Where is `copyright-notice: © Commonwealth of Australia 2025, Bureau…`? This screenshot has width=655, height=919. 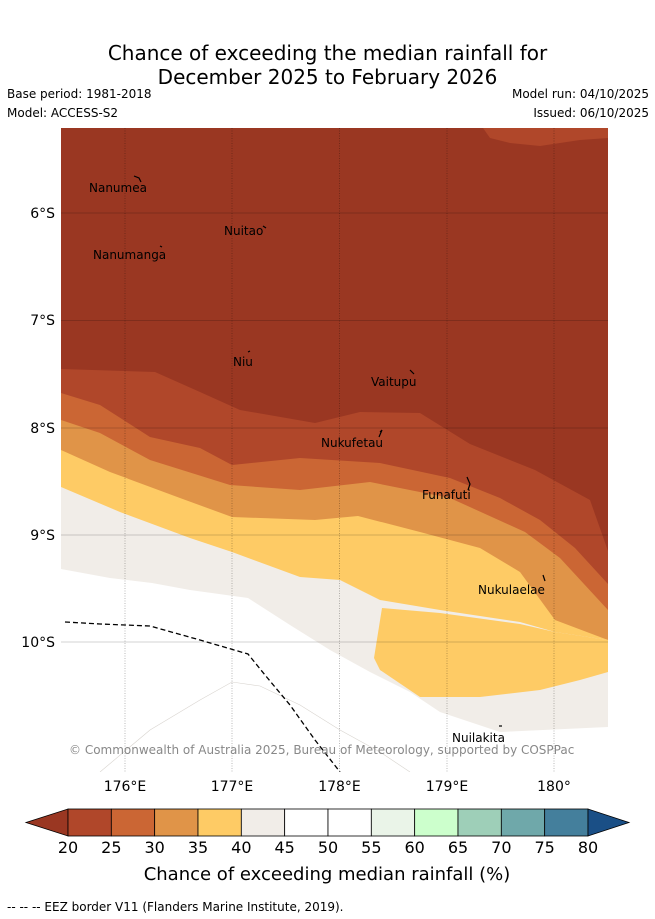 copyright-notice: © Commonwealth of Australia 2025, Bureau… is located at coordinates (321, 750).